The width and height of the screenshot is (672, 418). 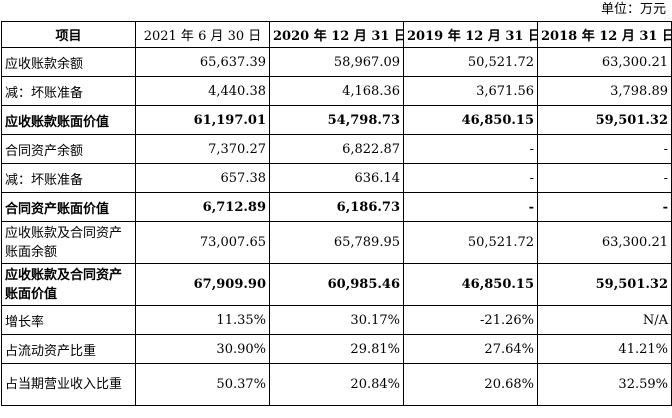 I want to click on table-row: 增长率 11.35% 30.17% -21.26% N/A, so click(x=336, y=320).